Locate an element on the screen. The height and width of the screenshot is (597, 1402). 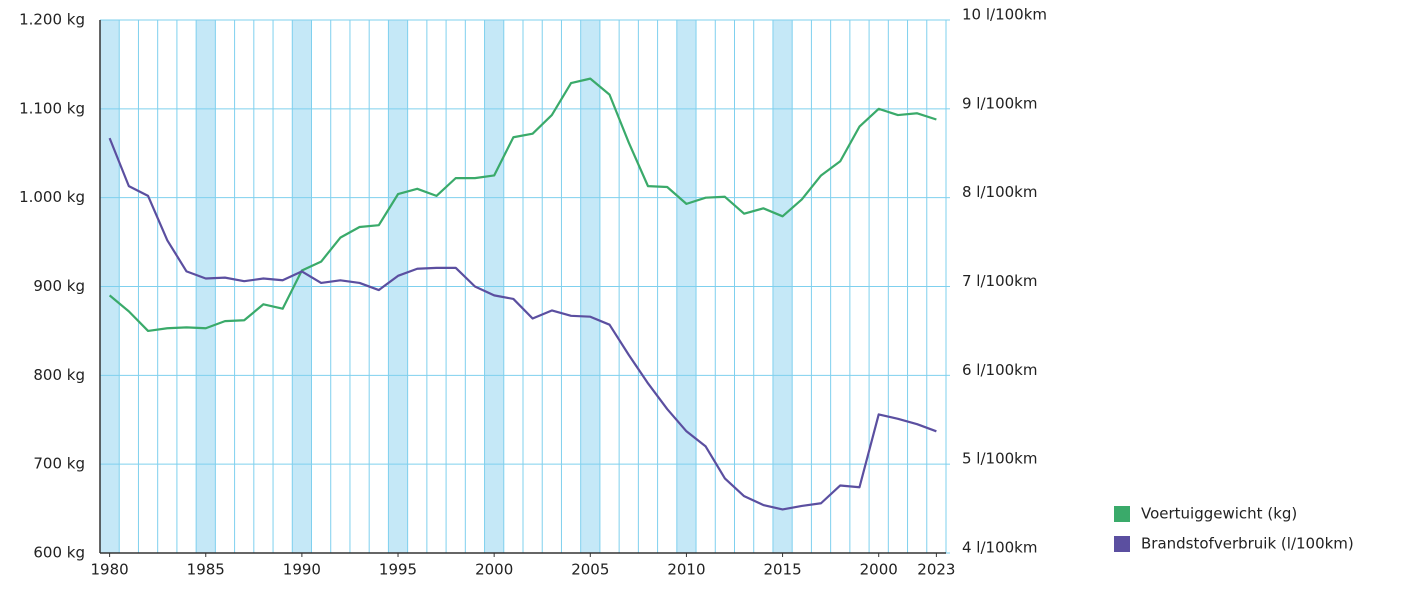
x-tick-label: 1990 is located at coordinates (302, 570).